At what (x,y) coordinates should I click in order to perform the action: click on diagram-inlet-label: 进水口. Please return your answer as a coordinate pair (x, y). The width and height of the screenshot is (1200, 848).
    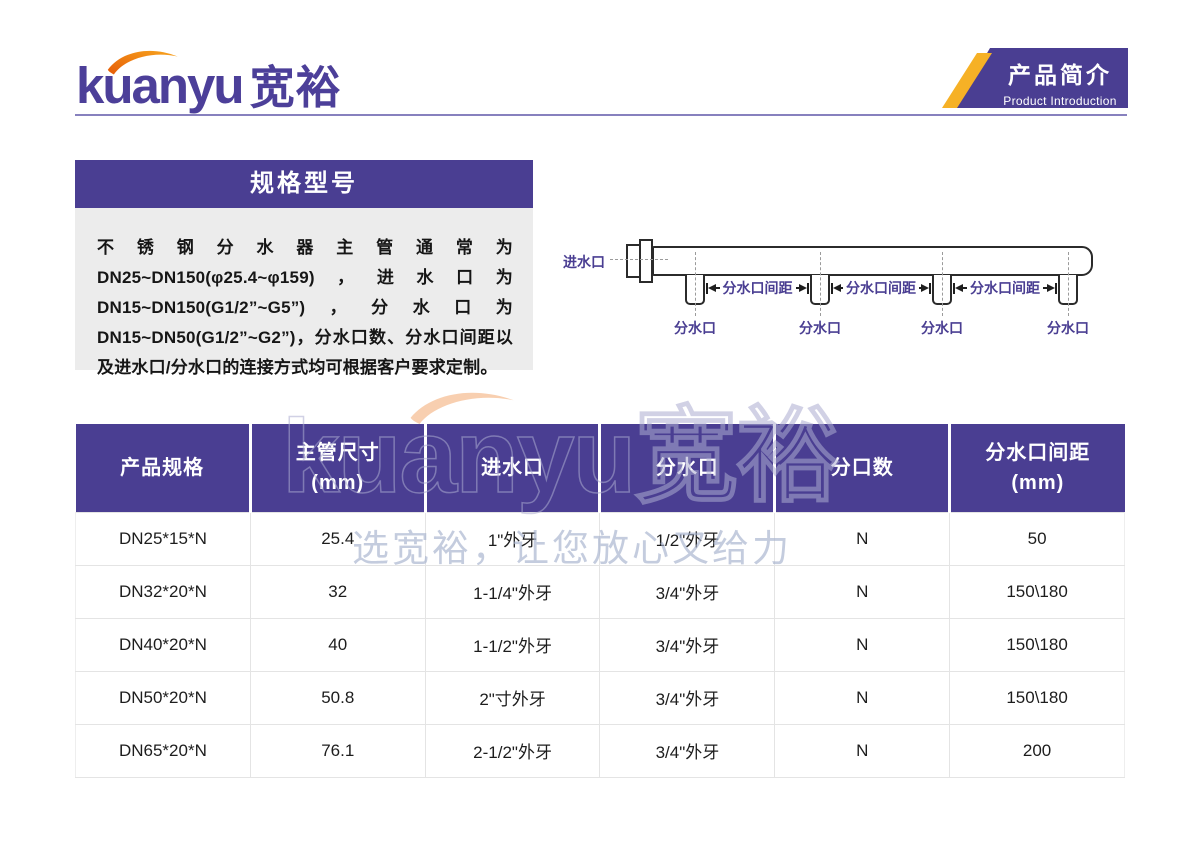
    Looking at the image, I should click on (584, 262).